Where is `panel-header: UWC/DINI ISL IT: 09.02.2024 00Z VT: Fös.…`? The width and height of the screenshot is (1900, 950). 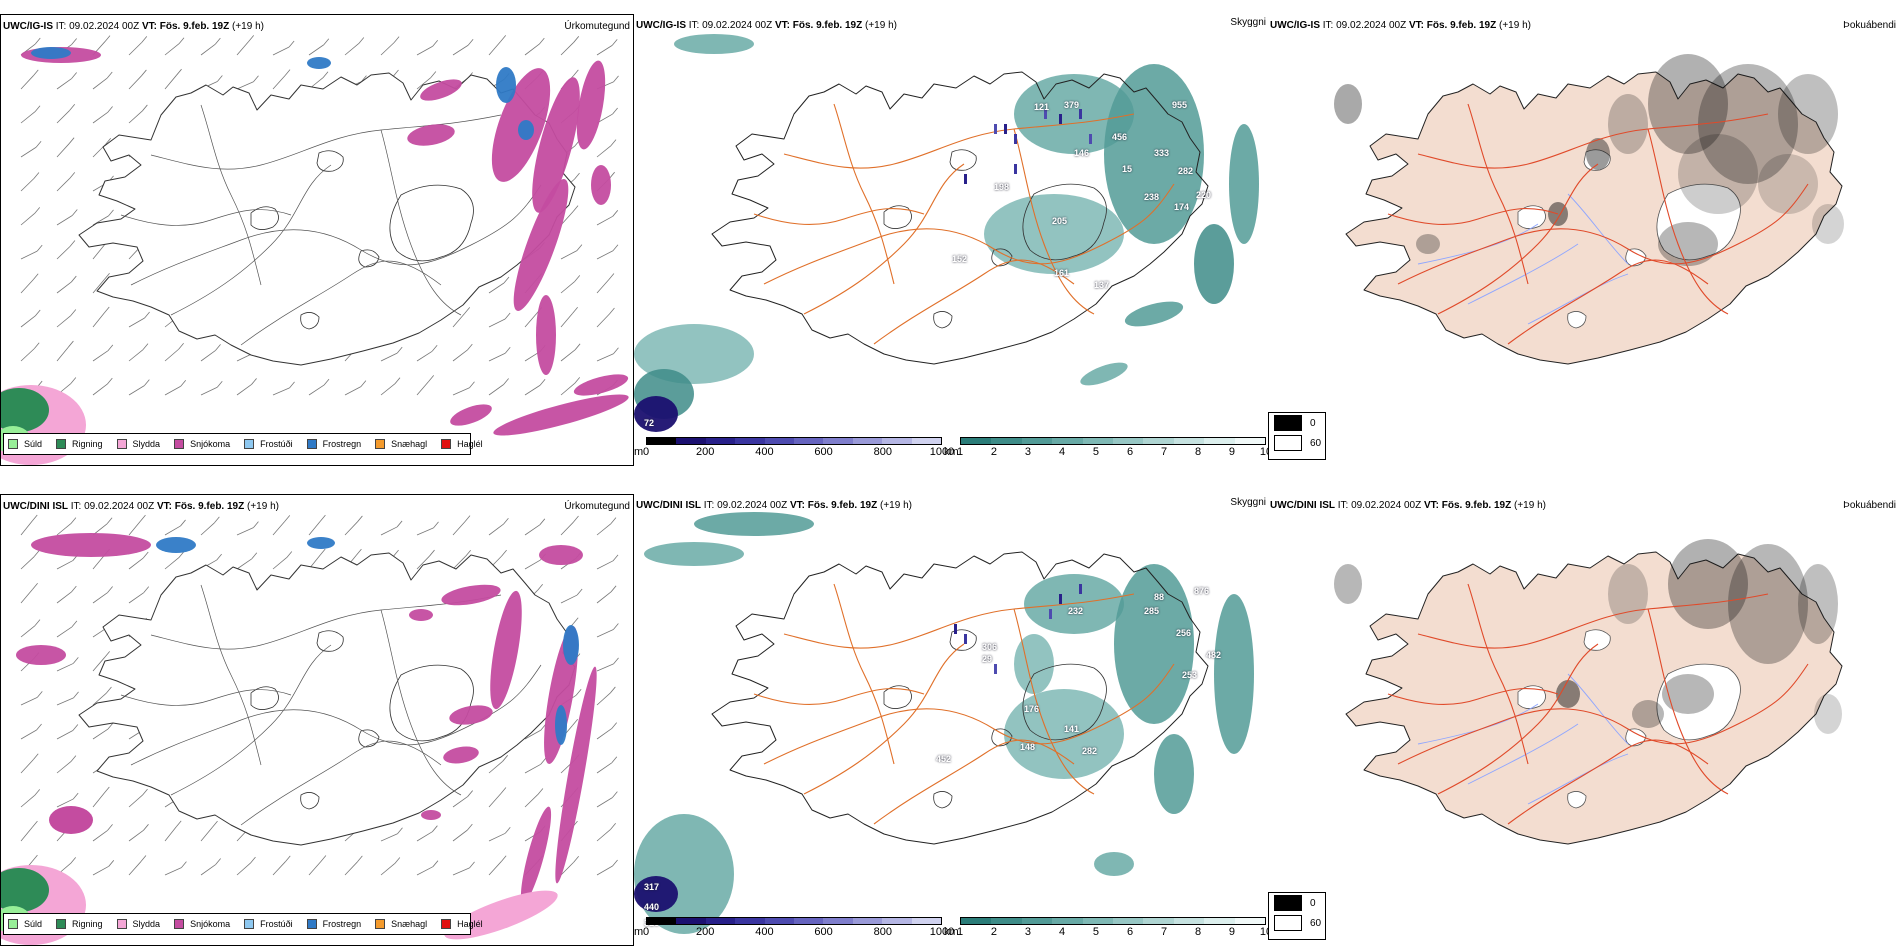
panel-header: UWC/DINI ISL IT: 09.02.2024 00Z VT: Fös.… is located at coordinates (141, 506).